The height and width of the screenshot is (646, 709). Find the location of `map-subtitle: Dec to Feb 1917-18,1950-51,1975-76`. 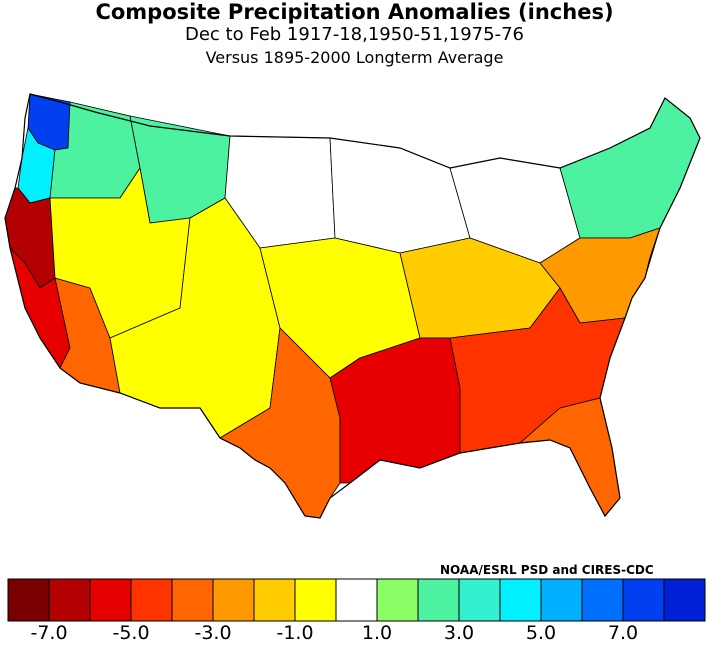

map-subtitle: Dec to Feb 1917-18,1950-51,1975-76 is located at coordinates (354, 34).